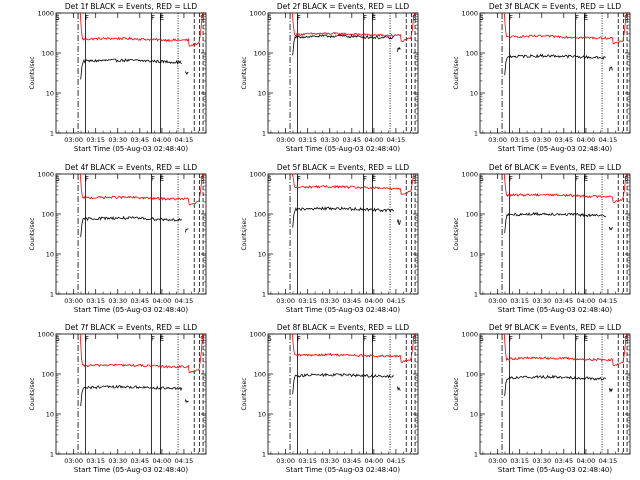  Describe the element at coordinates (343, 327) in the screenshot. I see `panel-title: Det 8f BLACK = Events, RED = LLD` at that location.